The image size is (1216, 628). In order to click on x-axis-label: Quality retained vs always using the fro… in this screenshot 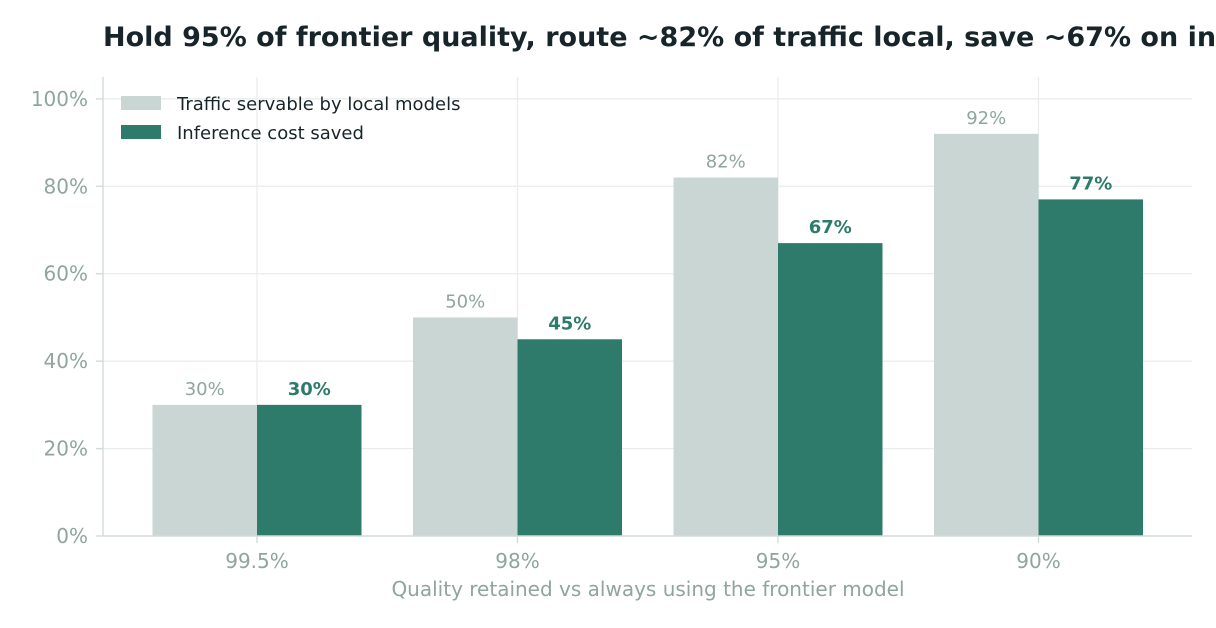, I will do `click(647, 589)`.